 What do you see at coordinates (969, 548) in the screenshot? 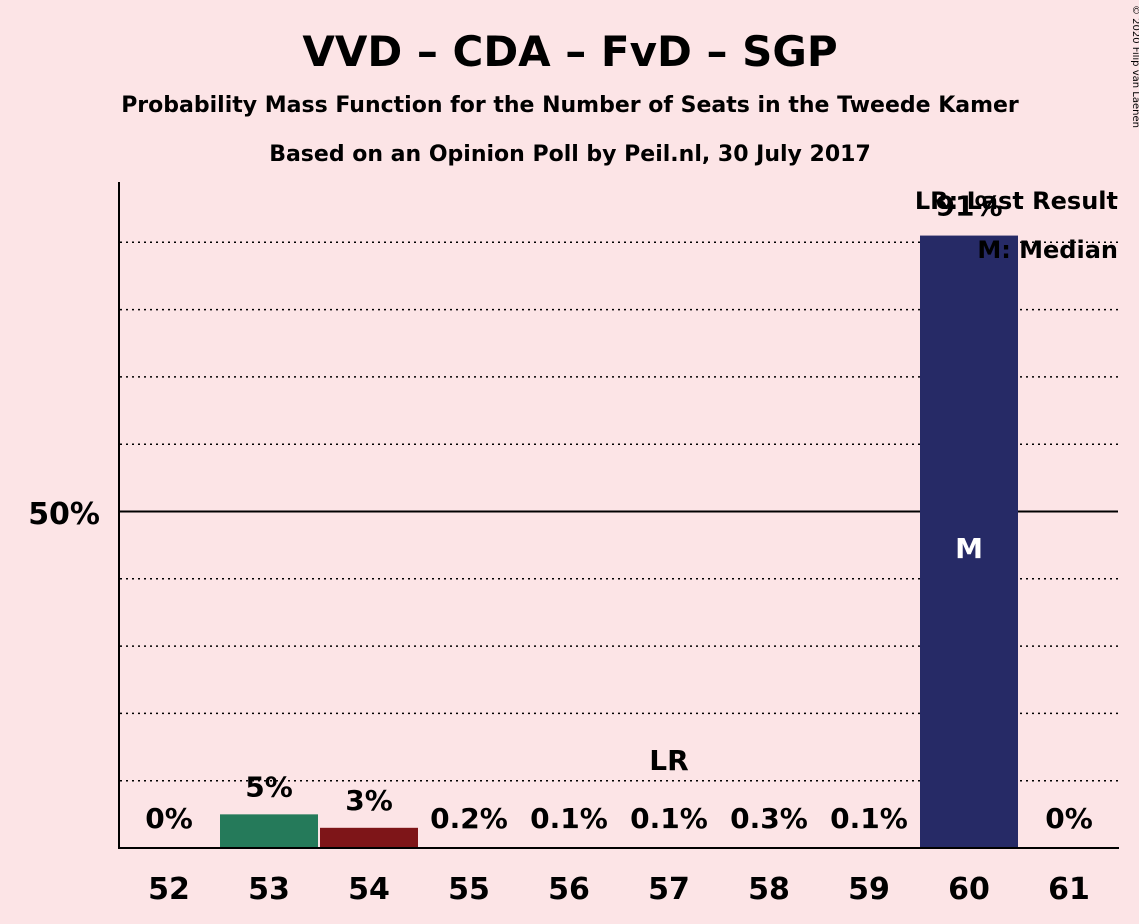
I see `median-marker: M` at bounding box center [969, 548].